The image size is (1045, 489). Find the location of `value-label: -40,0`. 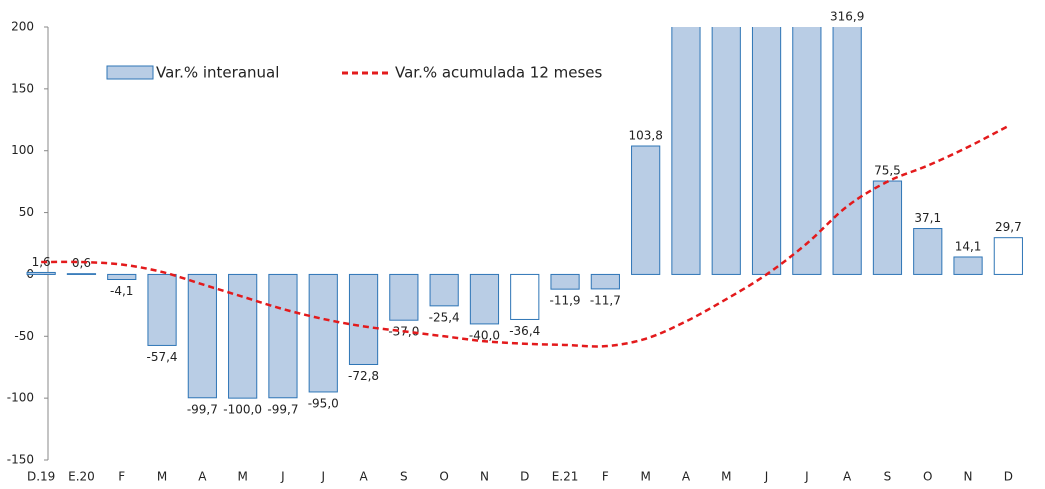

value-label: -40,0 is located at coordinates (484, 335).